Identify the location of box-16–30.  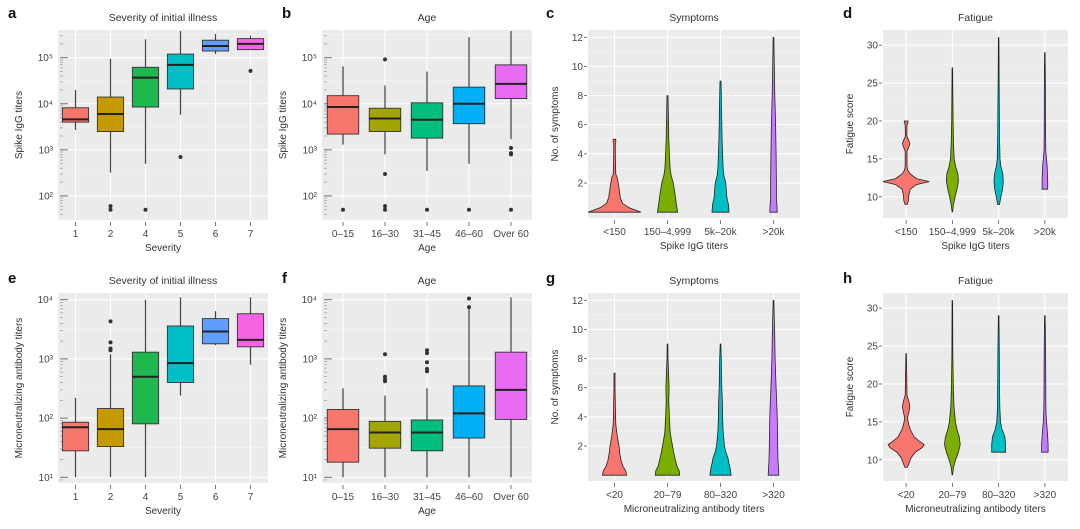
(385, 415).